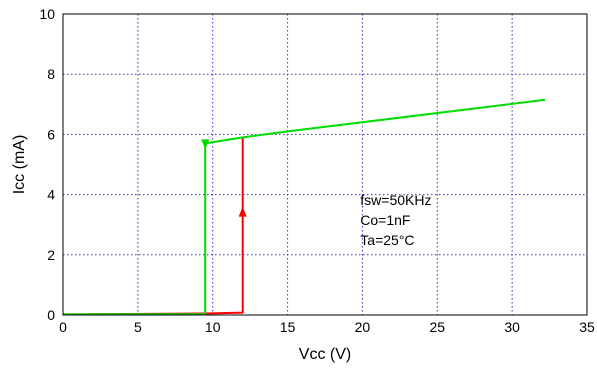 The width and height of the screenshot is (597, 372). Describe the element at coordinates (51, 74) in the screenshot. I see `y-tick-label: 8` at that location.